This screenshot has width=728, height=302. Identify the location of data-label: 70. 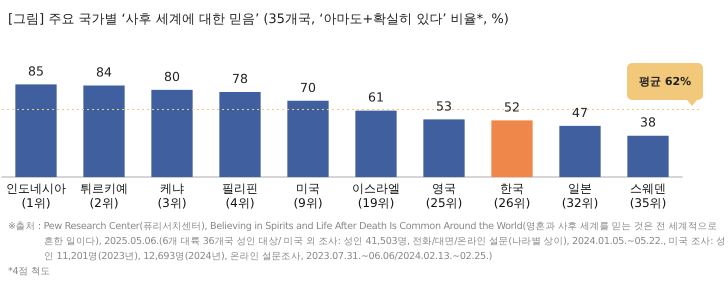
(308, 87).